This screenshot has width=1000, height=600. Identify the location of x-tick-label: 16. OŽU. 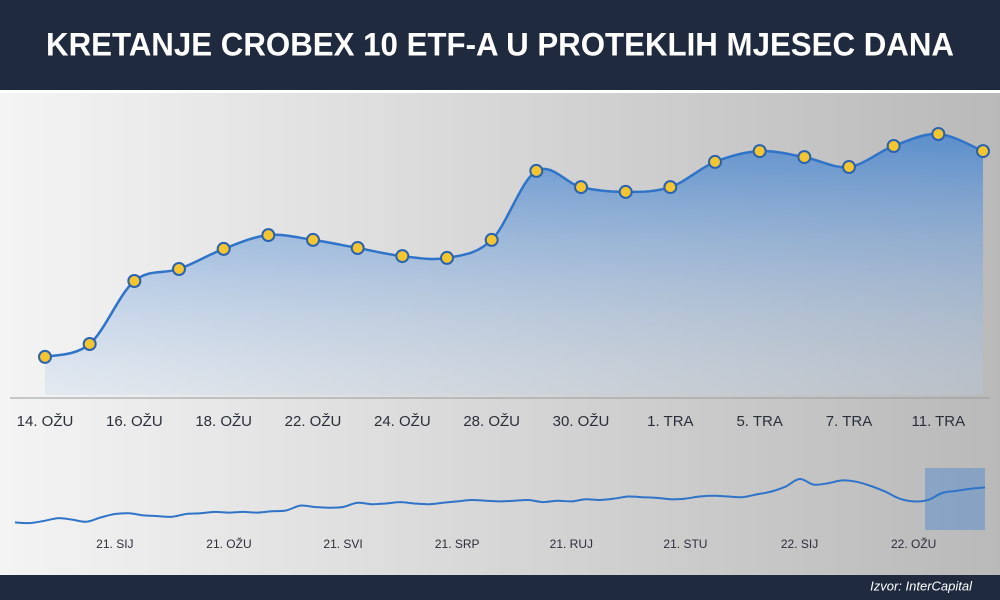
(134, 421).